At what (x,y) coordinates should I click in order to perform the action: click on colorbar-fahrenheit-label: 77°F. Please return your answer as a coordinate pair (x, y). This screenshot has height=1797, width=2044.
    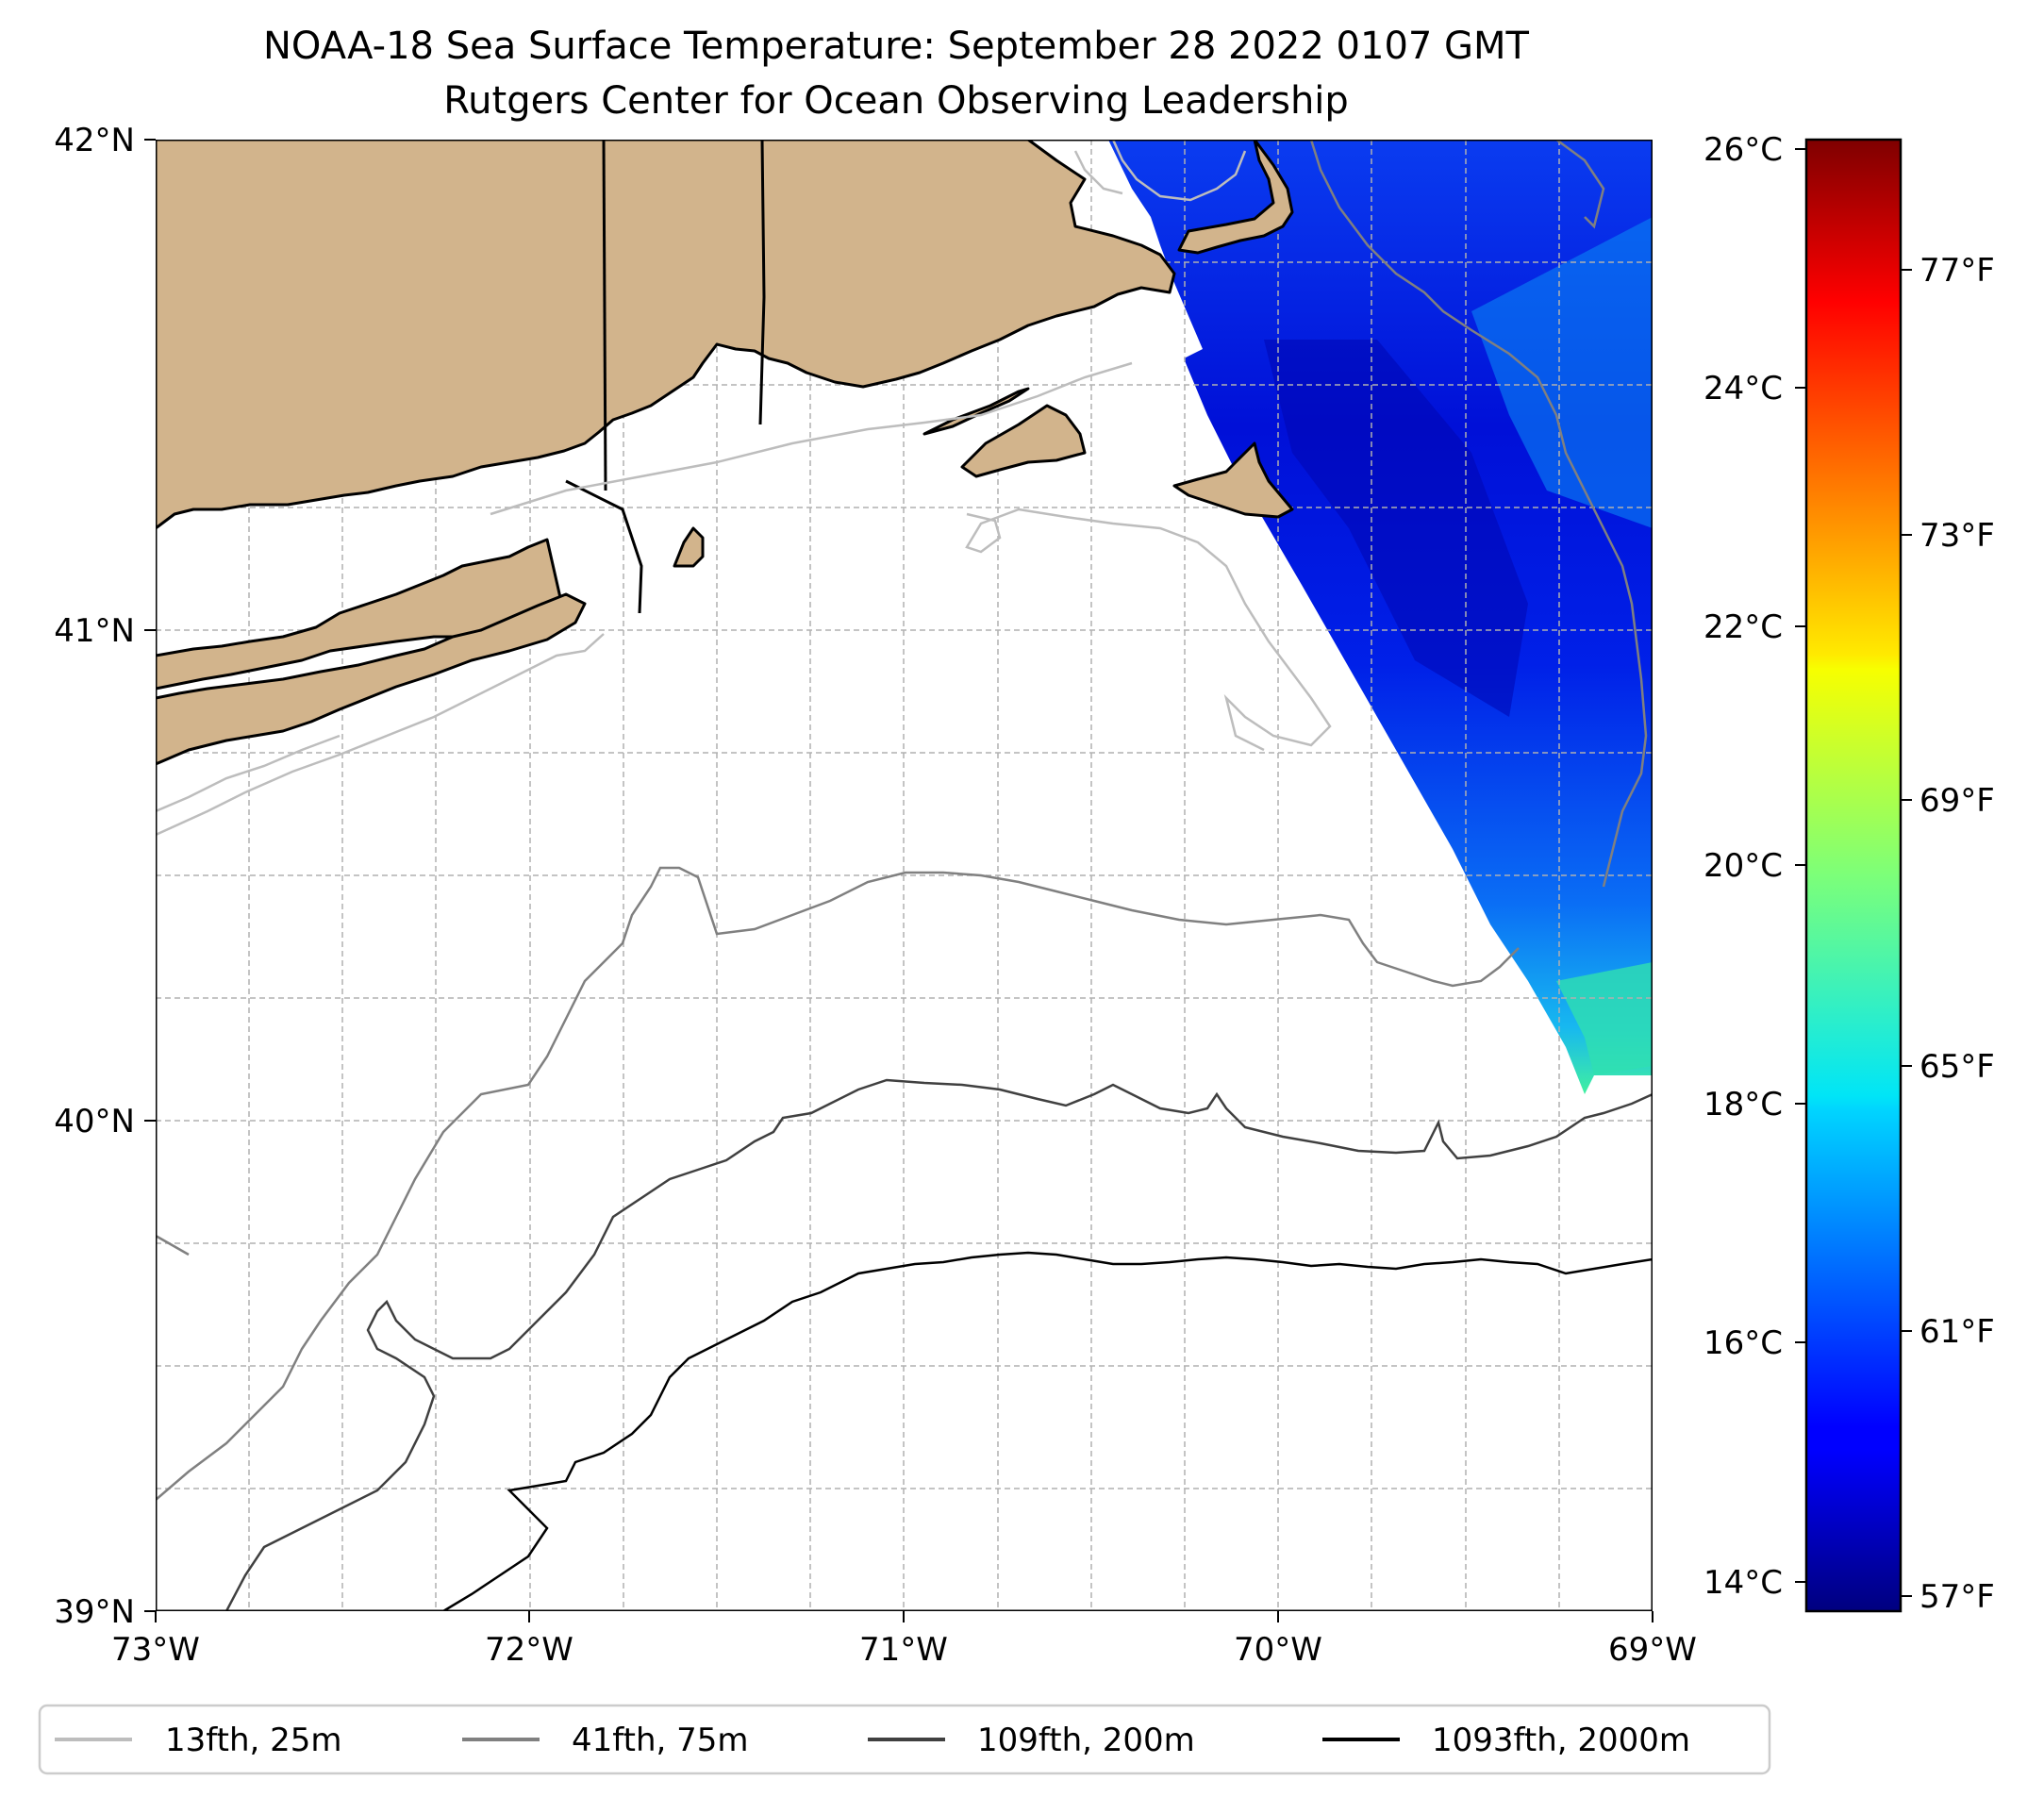
    Looking at the image, I should click on (1957, 271).